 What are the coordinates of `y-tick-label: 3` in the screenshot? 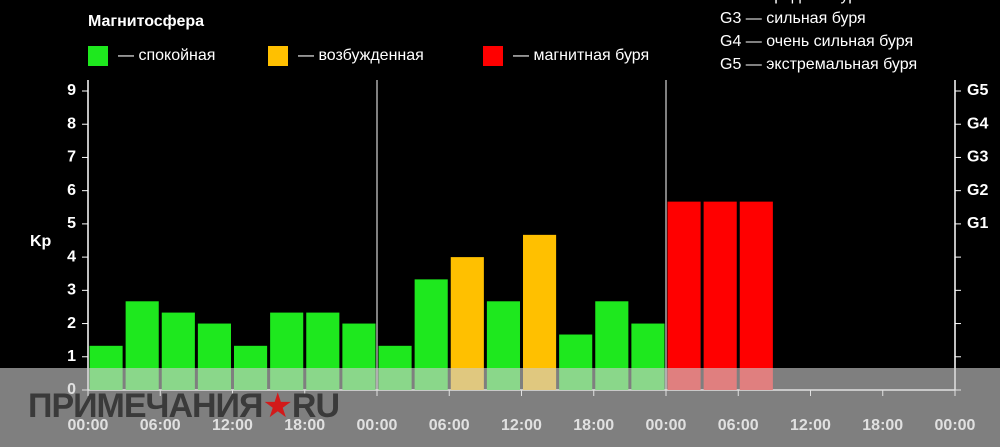 It's located at (71, 290).